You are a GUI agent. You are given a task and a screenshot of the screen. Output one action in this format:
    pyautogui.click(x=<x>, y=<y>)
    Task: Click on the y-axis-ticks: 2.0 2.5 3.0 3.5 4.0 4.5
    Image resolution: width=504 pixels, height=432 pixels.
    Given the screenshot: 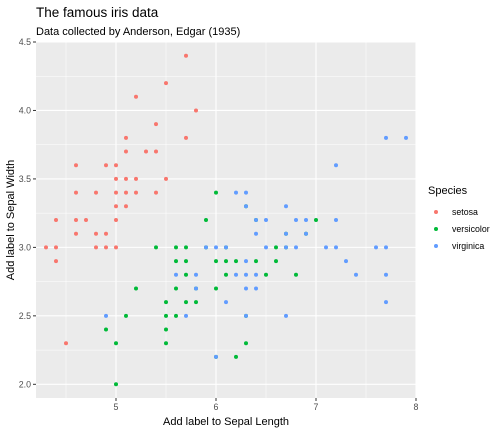 What is the action you would take?
    pyautogui.click(x=27, y=213)
    